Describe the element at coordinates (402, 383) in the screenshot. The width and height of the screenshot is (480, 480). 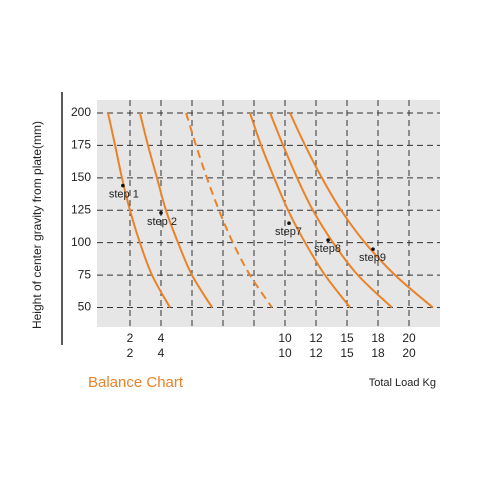
I see `x-axis-label: Total Load Kg` at that location.